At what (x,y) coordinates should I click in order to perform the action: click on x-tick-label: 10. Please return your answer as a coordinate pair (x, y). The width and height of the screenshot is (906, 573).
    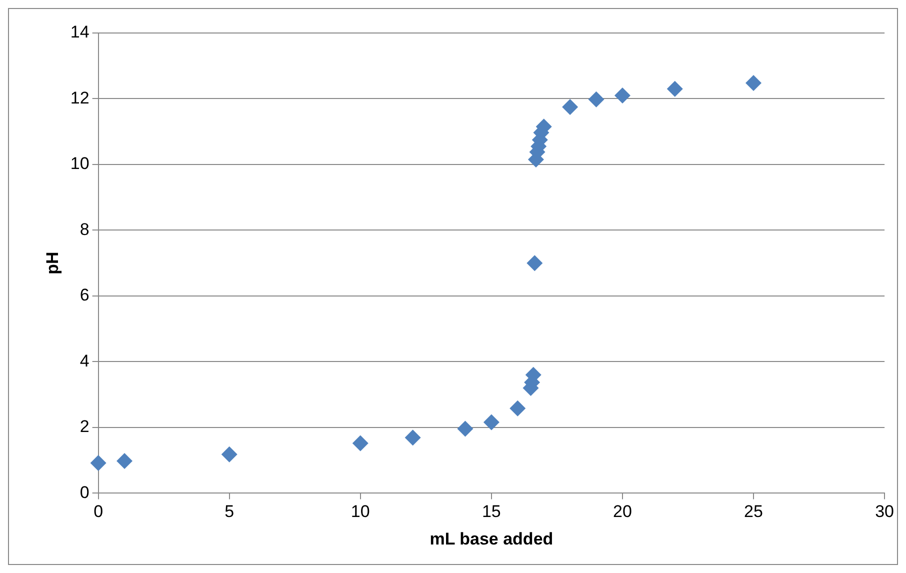
    Looking at the image, I should click on (360, 512).